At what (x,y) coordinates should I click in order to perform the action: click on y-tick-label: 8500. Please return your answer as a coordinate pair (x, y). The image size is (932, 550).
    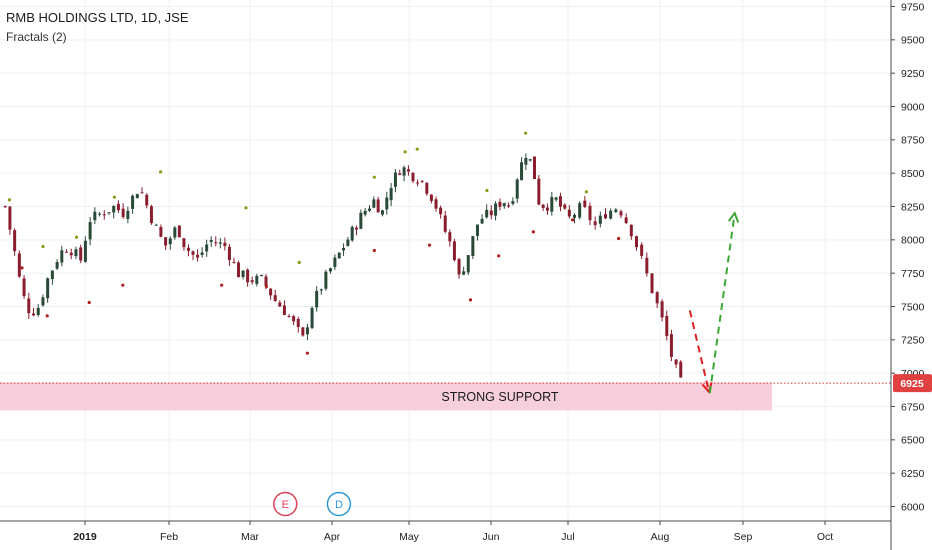
    Looking at the image, I should click on (913, 174).